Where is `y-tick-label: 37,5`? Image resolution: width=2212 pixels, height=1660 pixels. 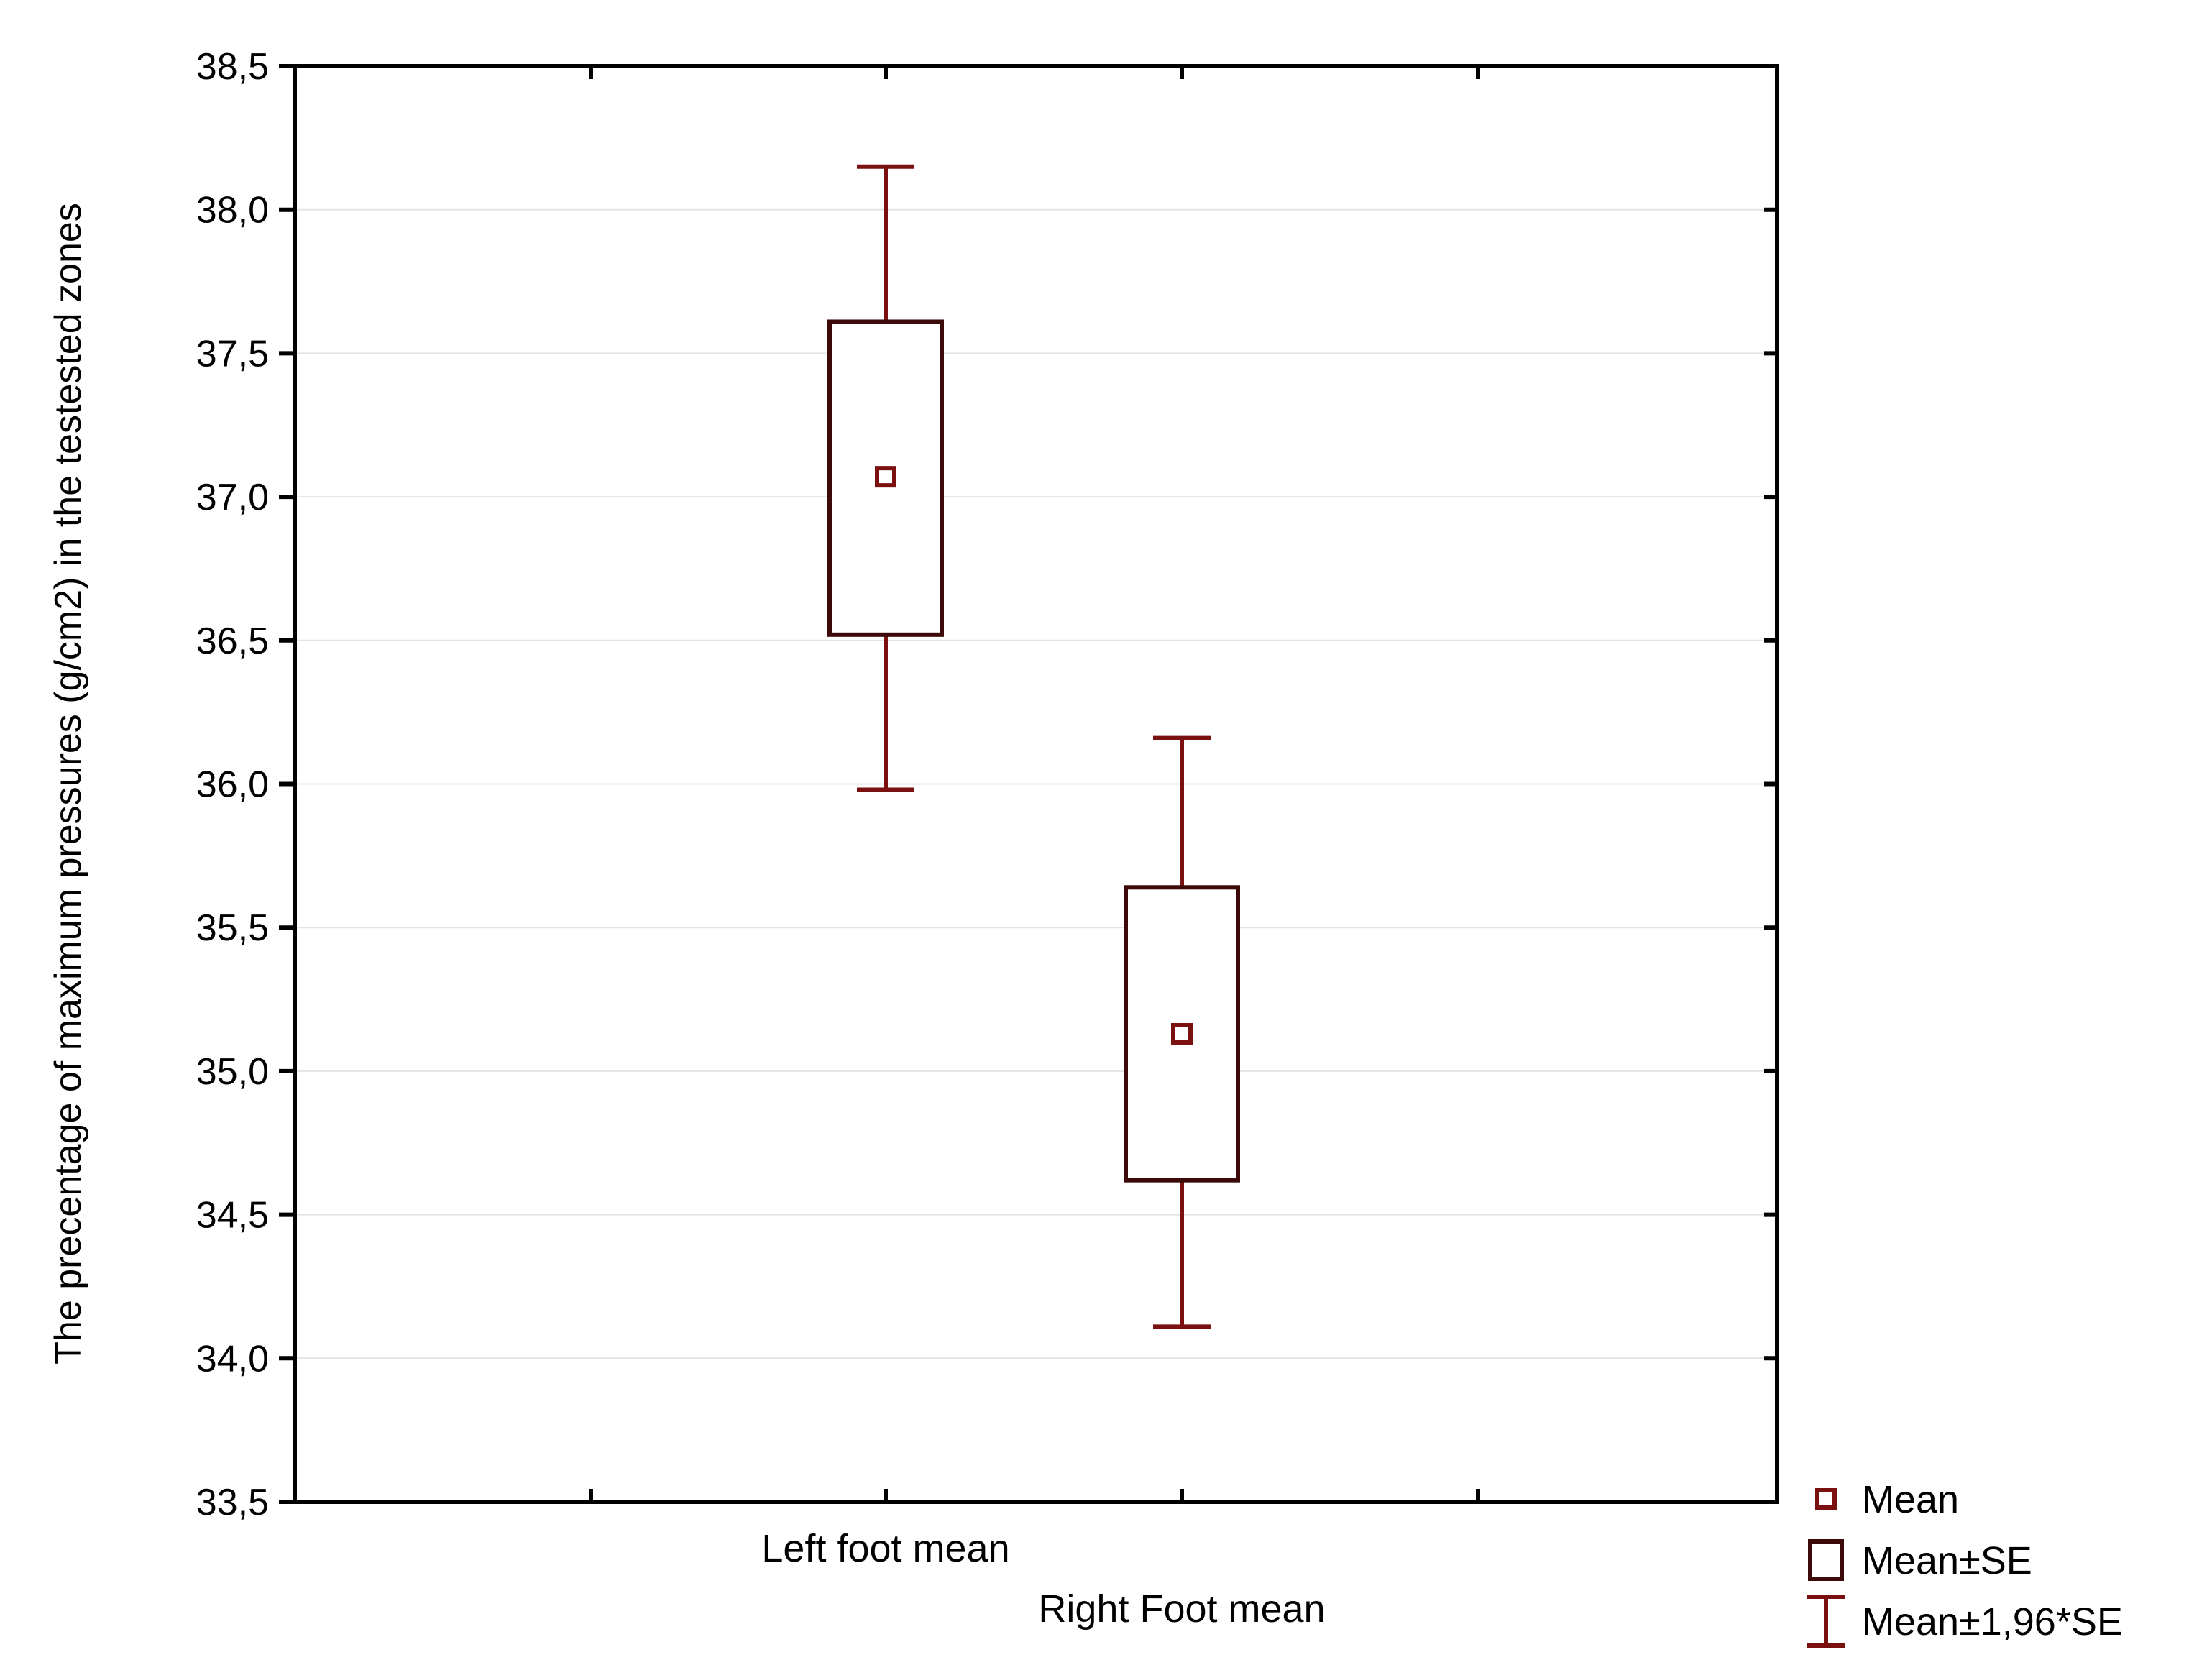 y-tick-label: 37,5 is located at coordinates (232, 354).